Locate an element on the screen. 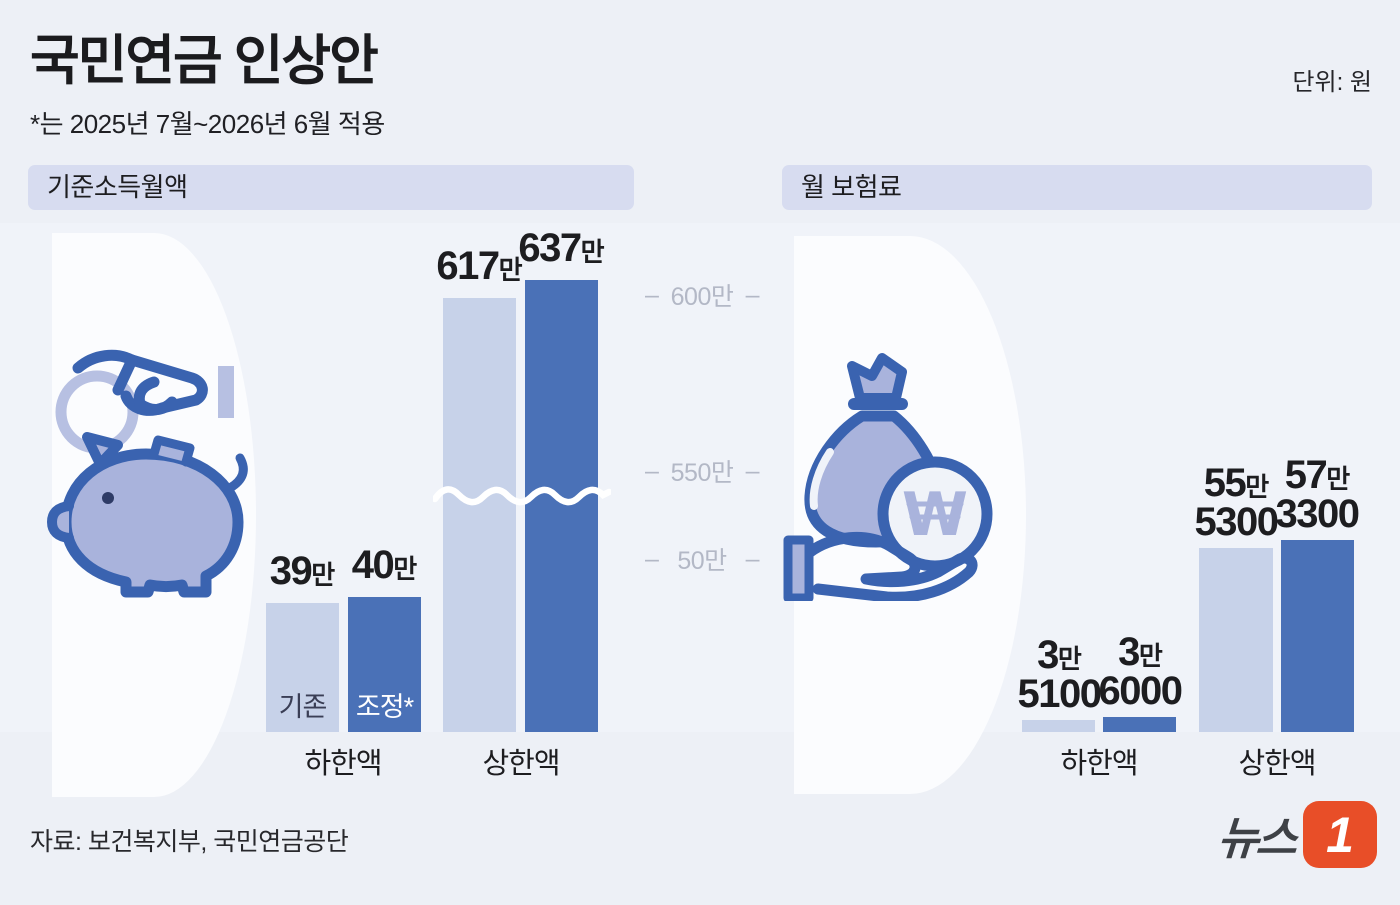  bar-premium-lower-adjusted is located at coordinates (1139, 724).